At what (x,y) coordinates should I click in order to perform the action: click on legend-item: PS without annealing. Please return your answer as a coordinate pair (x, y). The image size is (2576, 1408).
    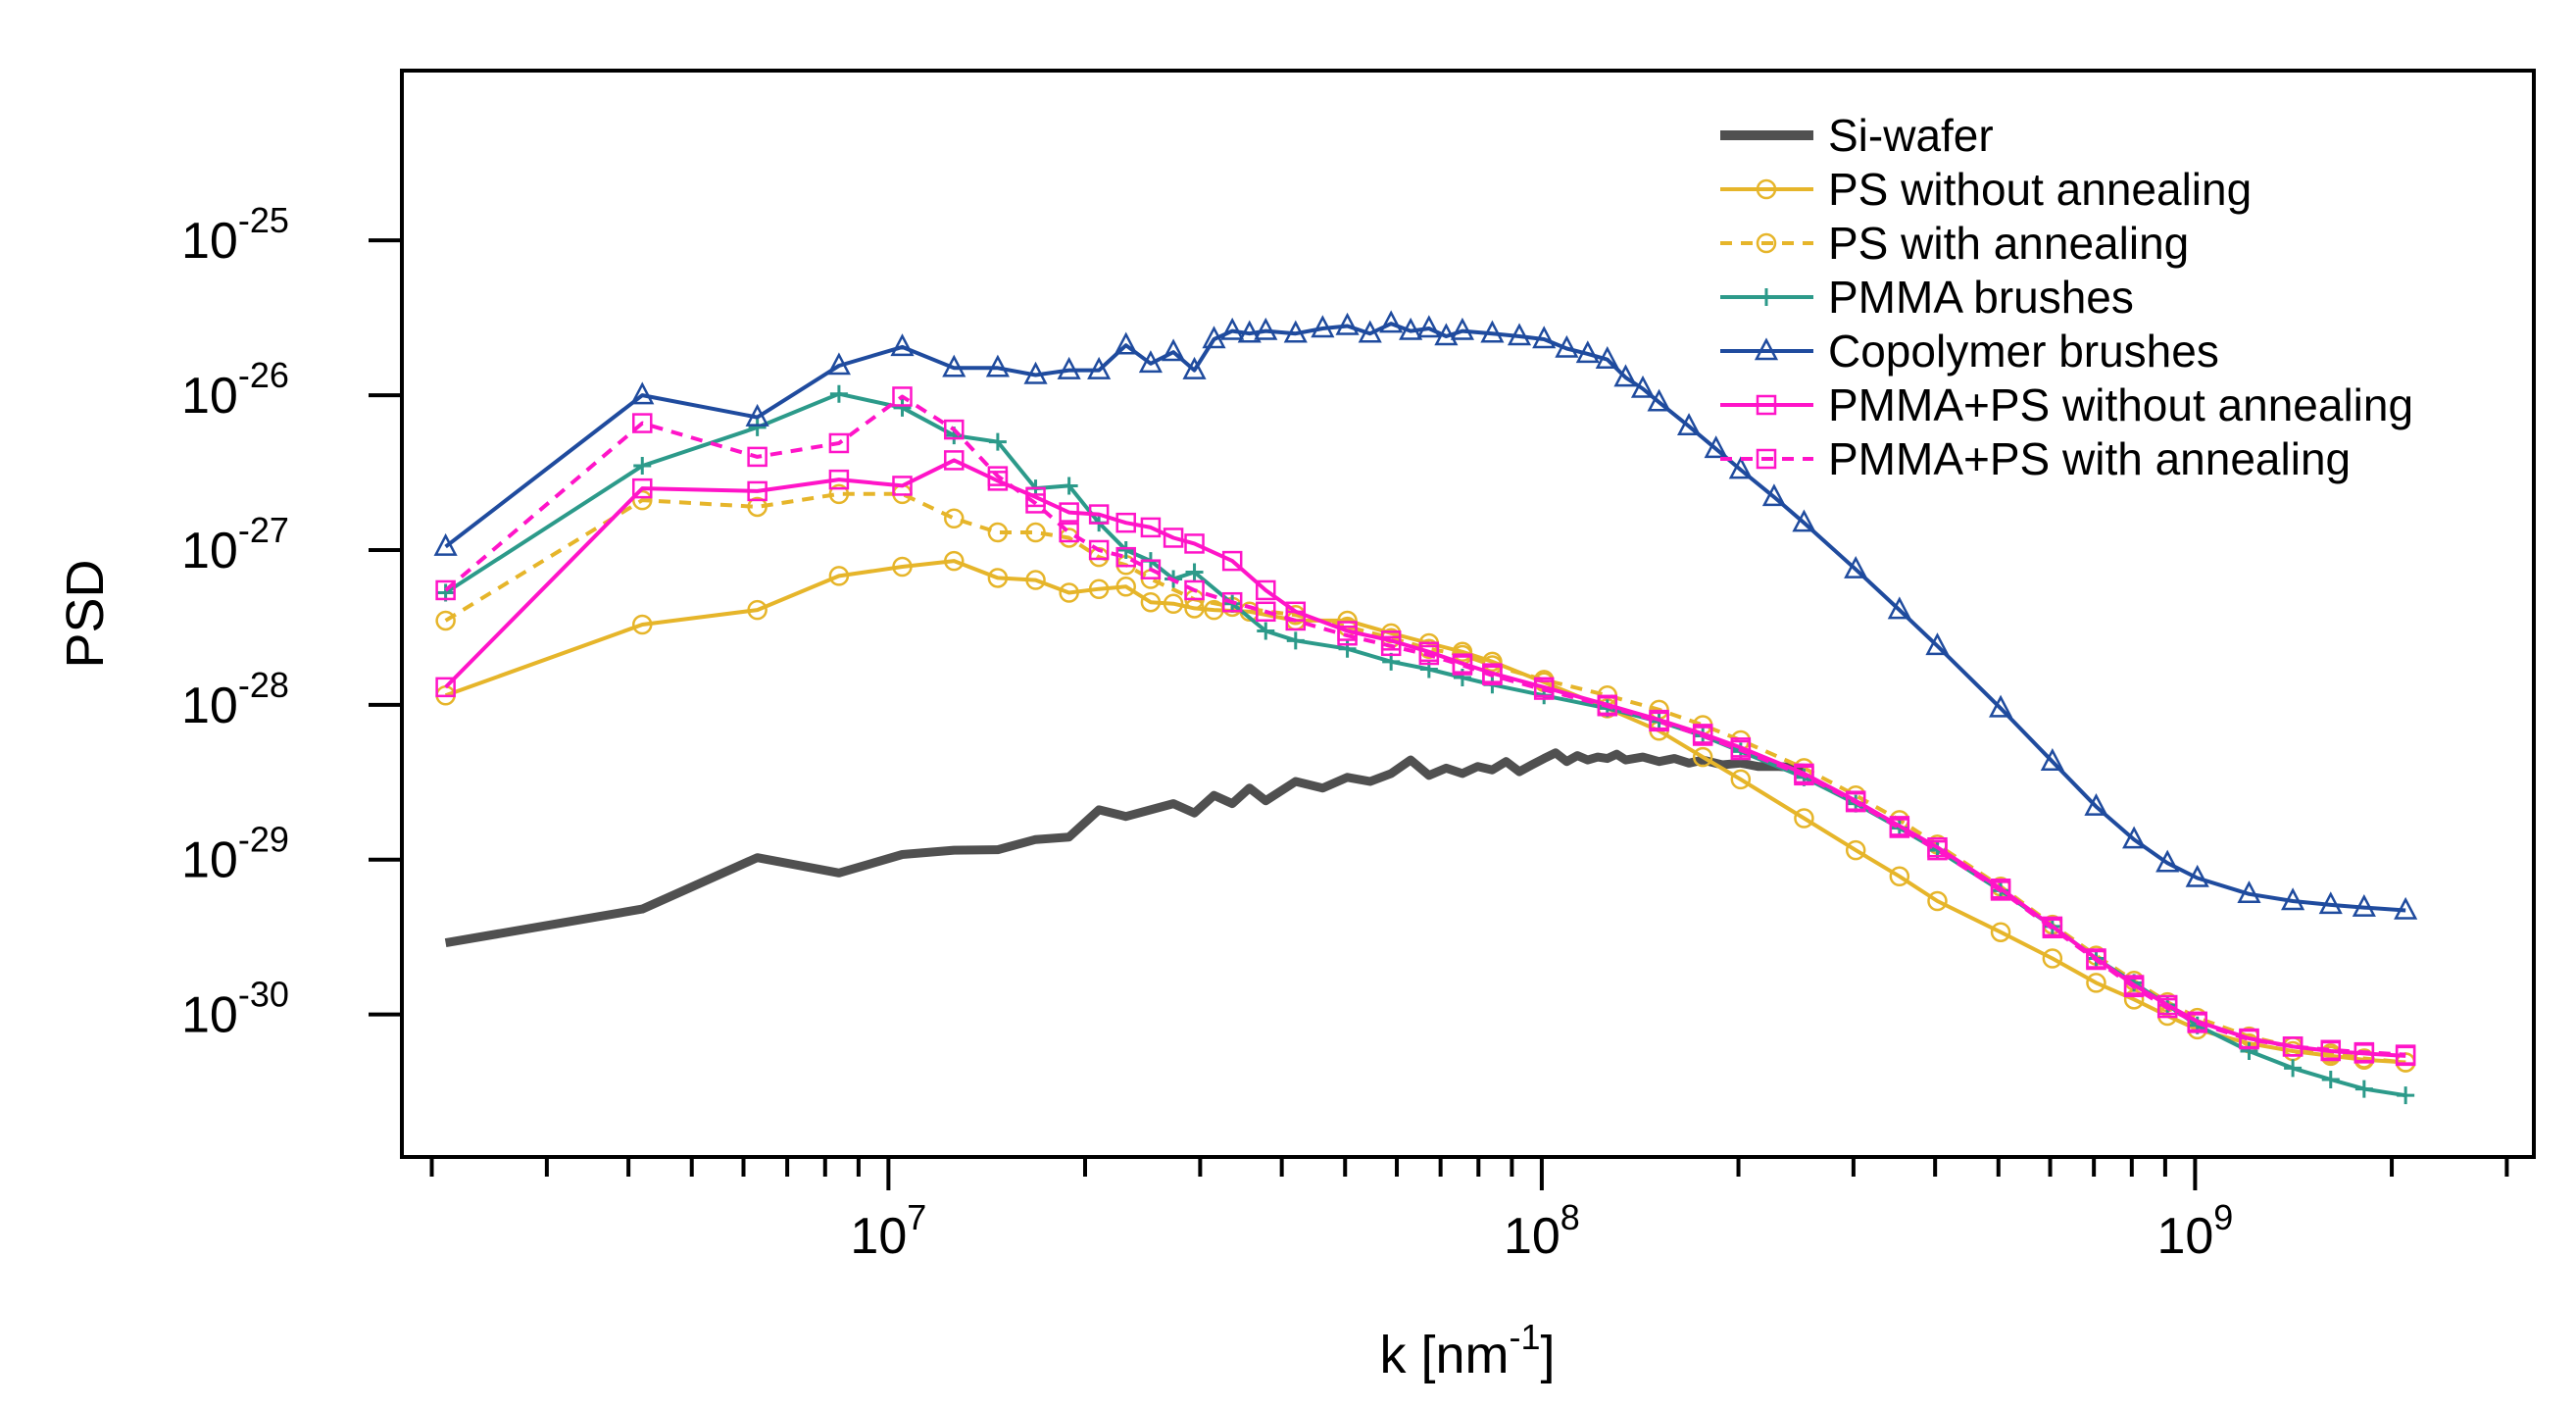
    Looking at the image, I should click on (1986, 189).